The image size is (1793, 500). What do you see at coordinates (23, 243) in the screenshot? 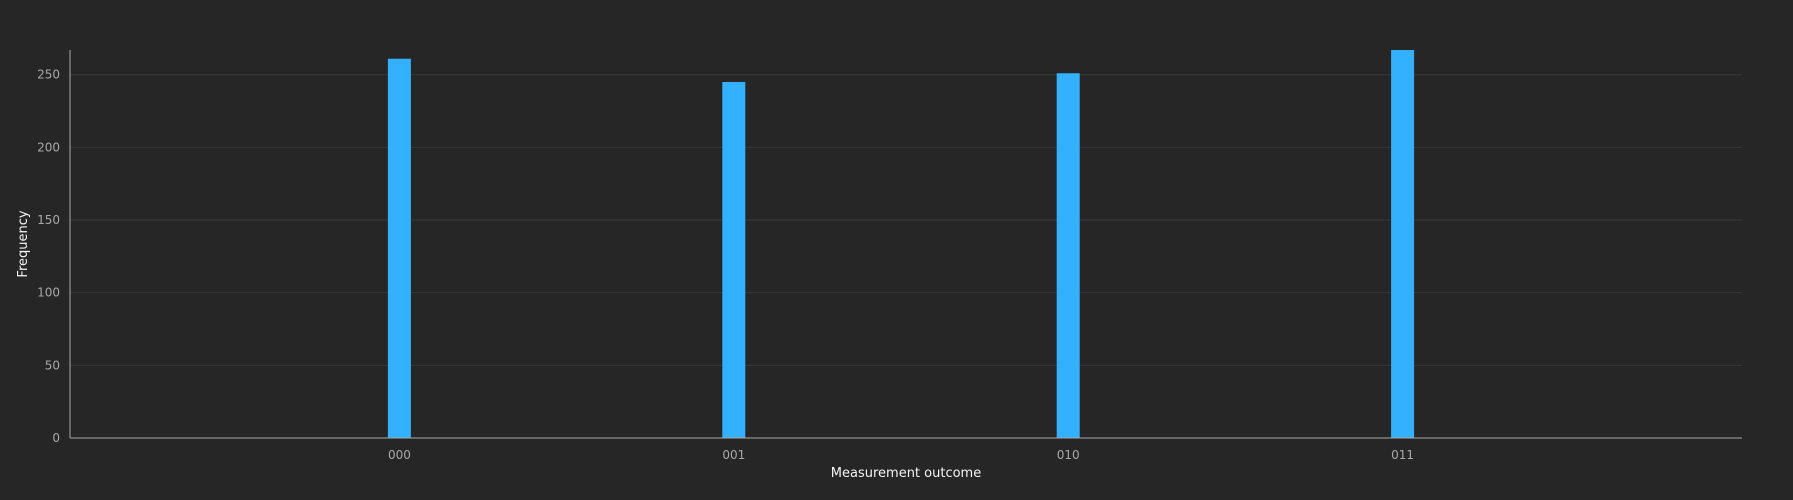
I see `y-axis-label: Frequency` at bounding box center [23, 243].